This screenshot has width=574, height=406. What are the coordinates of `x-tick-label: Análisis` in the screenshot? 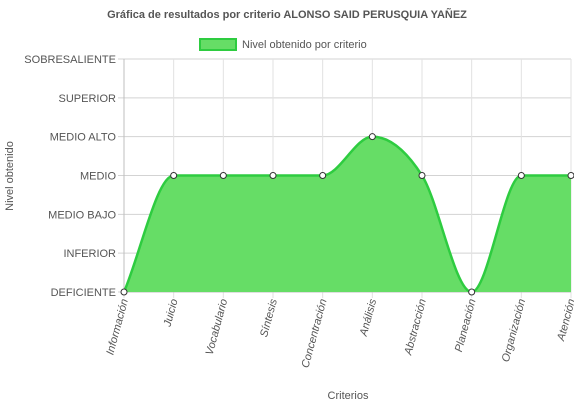 It's located at (369, 317).